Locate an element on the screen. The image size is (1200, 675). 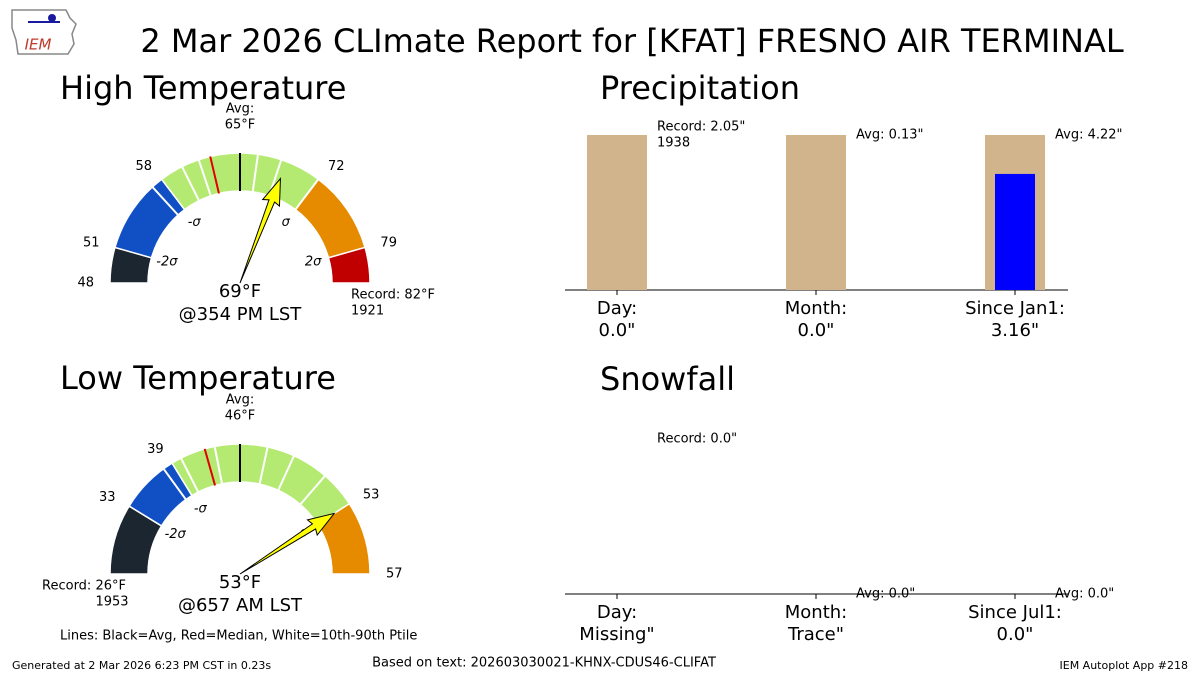
tick-label: 79 is located at coordinates (388, 243).